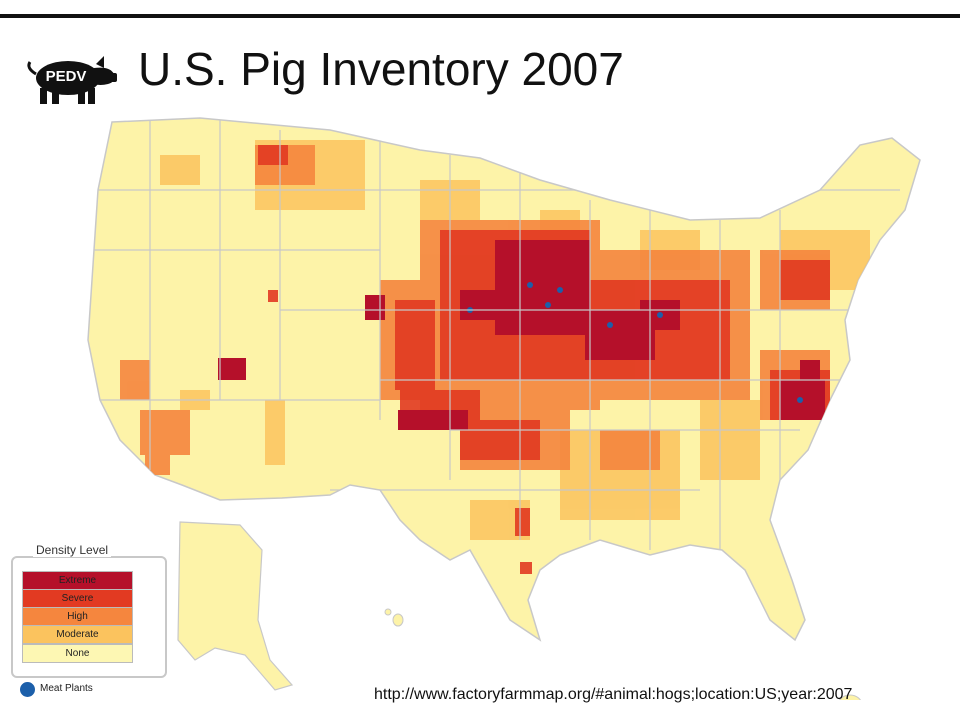  I want to click on legend-item-extreme: Extreme, so click(77, 580).